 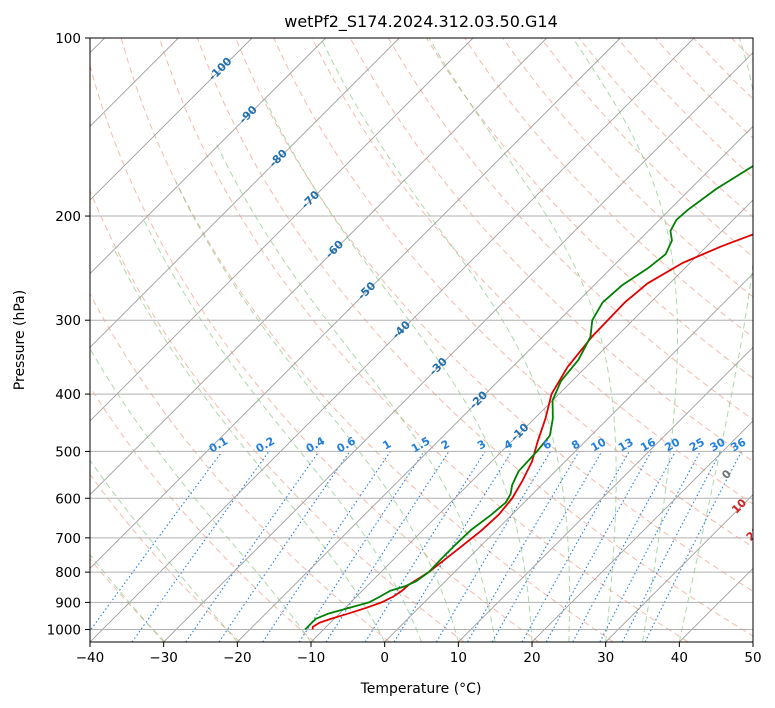 I want to click on mixing-ratio-label: 1.5, so click(x=420, y=444).